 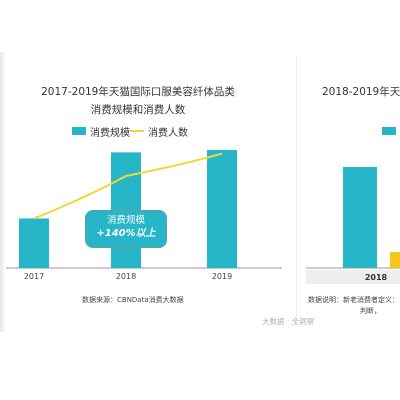 What do you see at coordinates (222, 209) in the screenshot?
I see `bar-2019` at bounding box center [222, 209].